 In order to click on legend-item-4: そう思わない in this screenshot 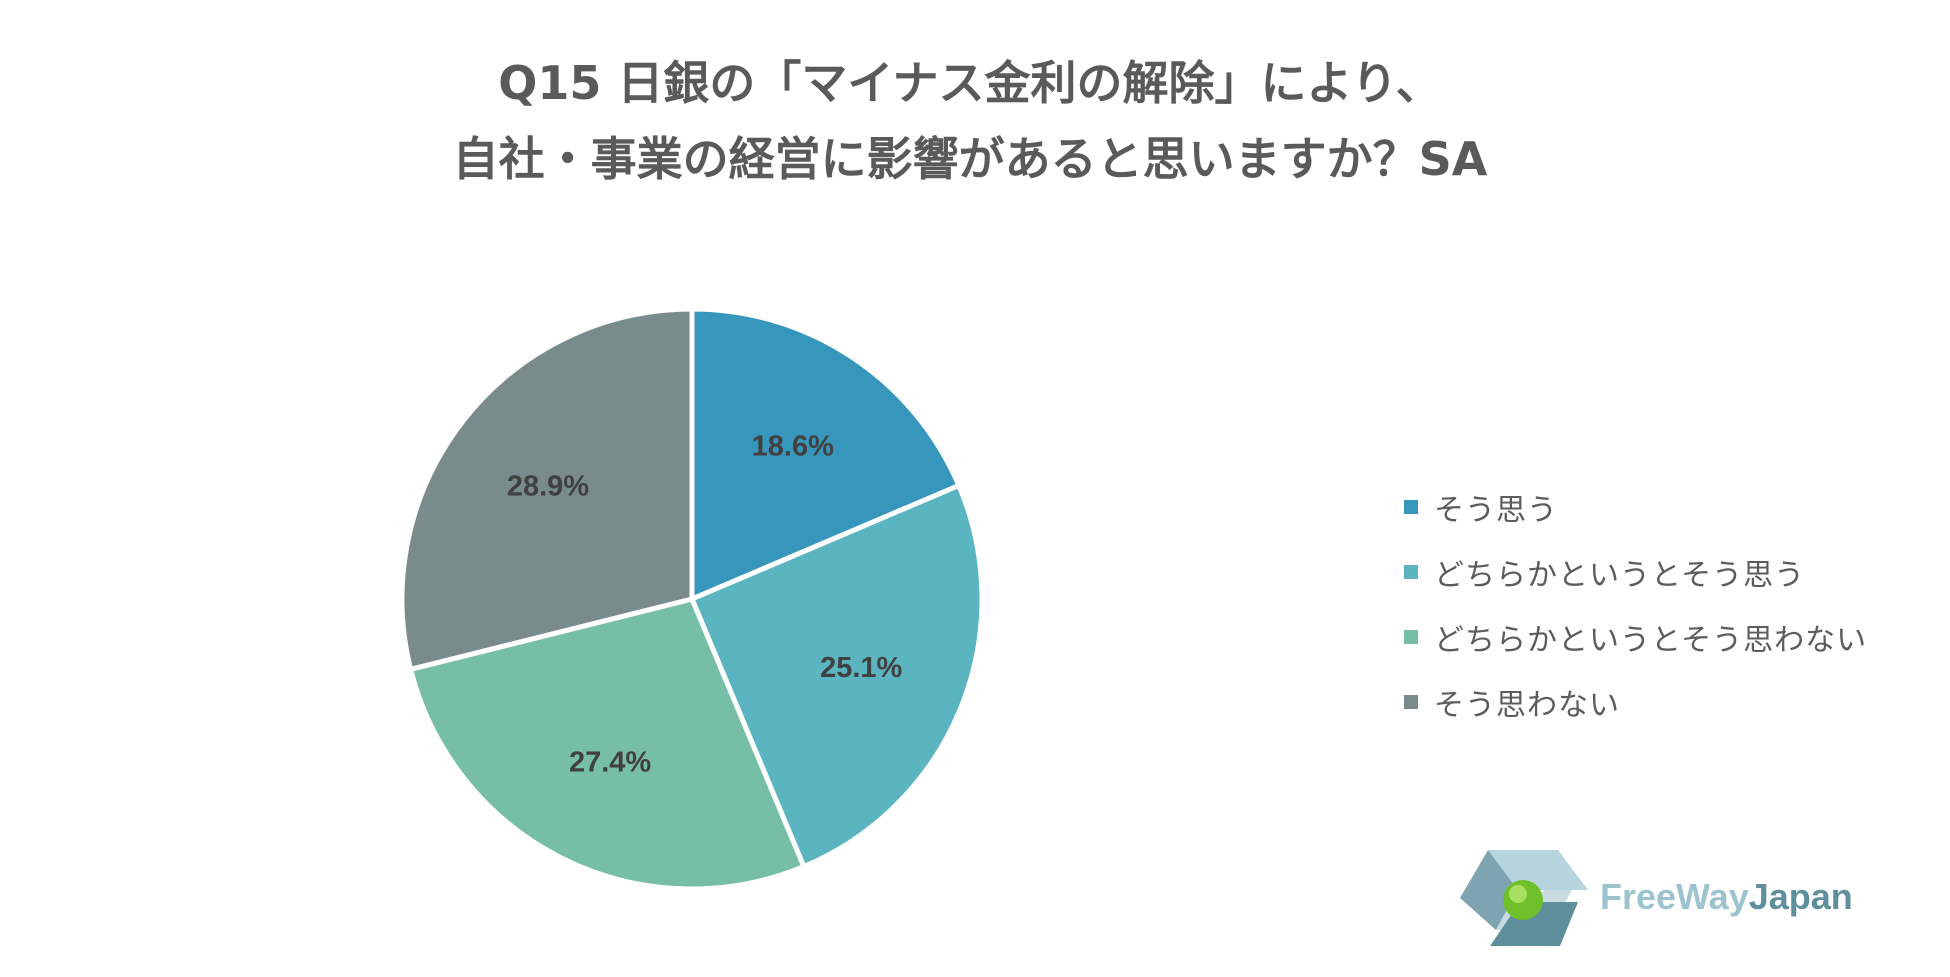, I will do `click(1635, 701)`.